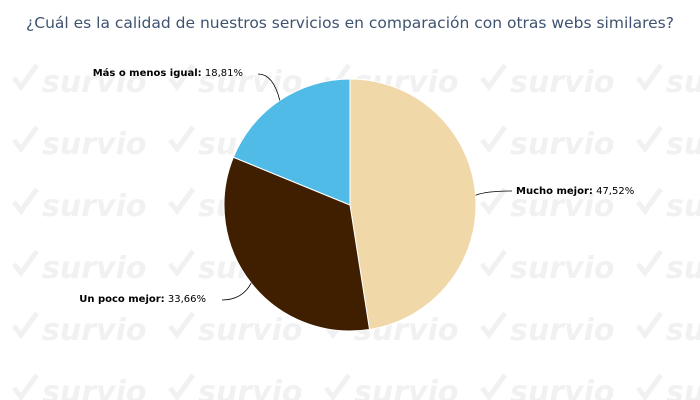 The image size is (700, 400). I want to click on slice-value: 18,81%, so click(222, 73).